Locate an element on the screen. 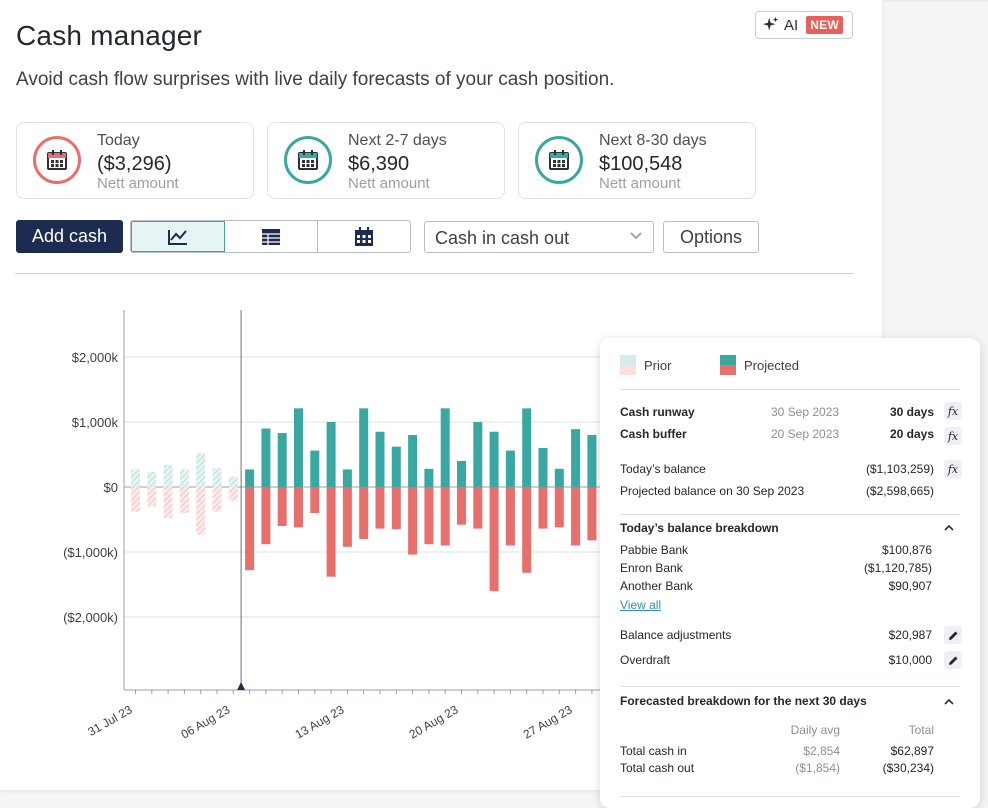 The height and width of the screenshot is (808, 988). cash-runway-row: Cash runway 30 Sep 2023 30 days is located at coordinates (790, 413).